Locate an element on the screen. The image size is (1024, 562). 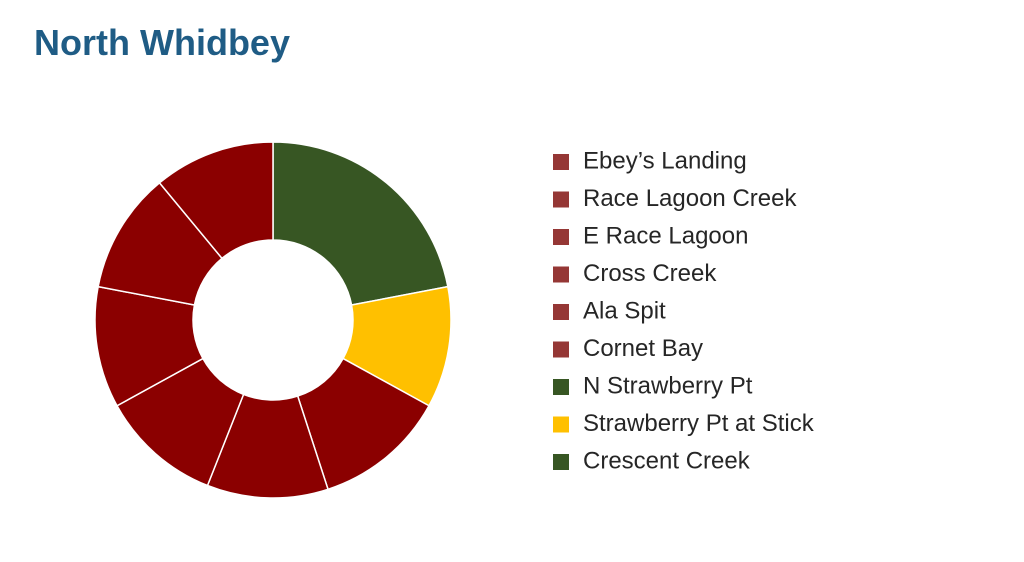
legend-label: Race Lagoon Creek is located at coordinates (690, 198).